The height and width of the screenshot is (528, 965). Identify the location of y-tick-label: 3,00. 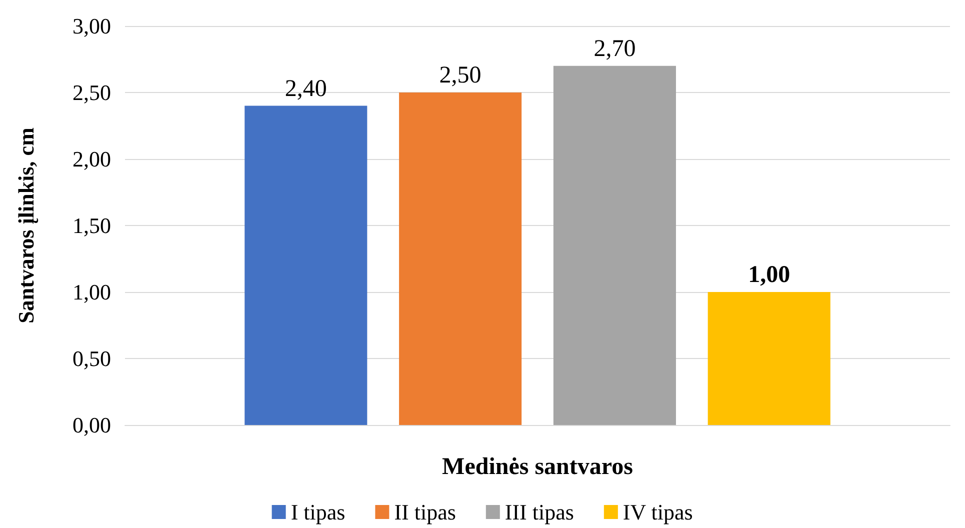
(91, 26).